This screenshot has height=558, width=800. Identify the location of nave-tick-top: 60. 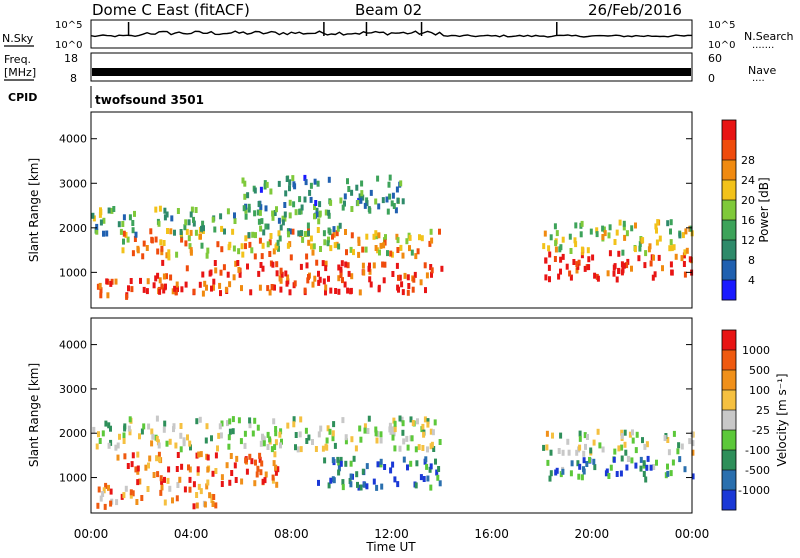
(715, 58).